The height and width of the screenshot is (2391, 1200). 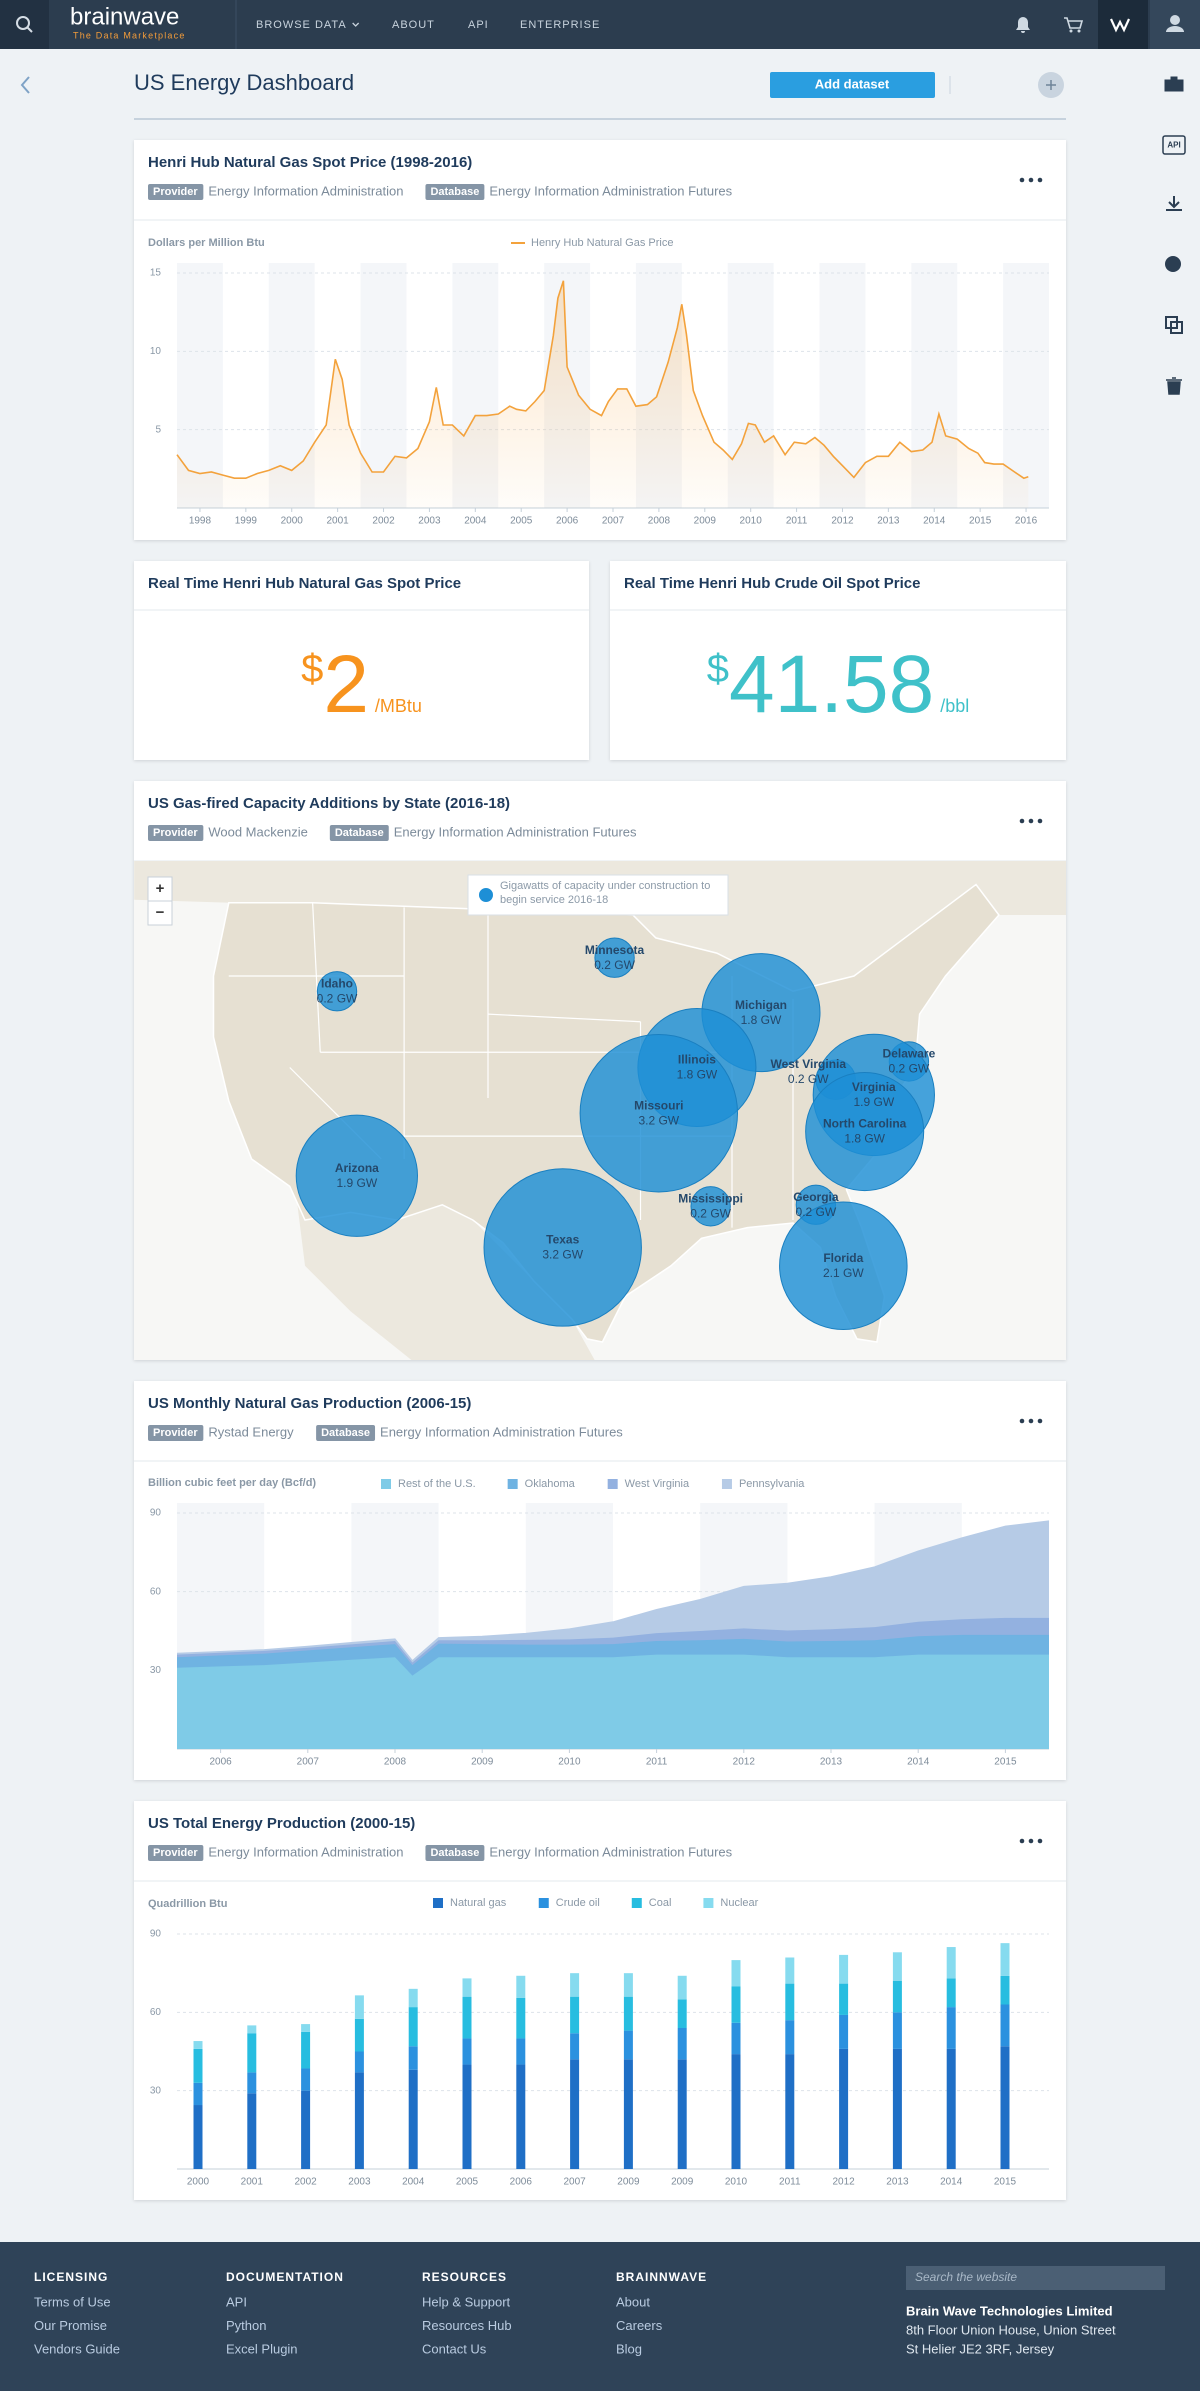 What do you see at coordinates (1035, 2278) in the screenshot?
I see `search-input` at bounding box center [1035, 2278].